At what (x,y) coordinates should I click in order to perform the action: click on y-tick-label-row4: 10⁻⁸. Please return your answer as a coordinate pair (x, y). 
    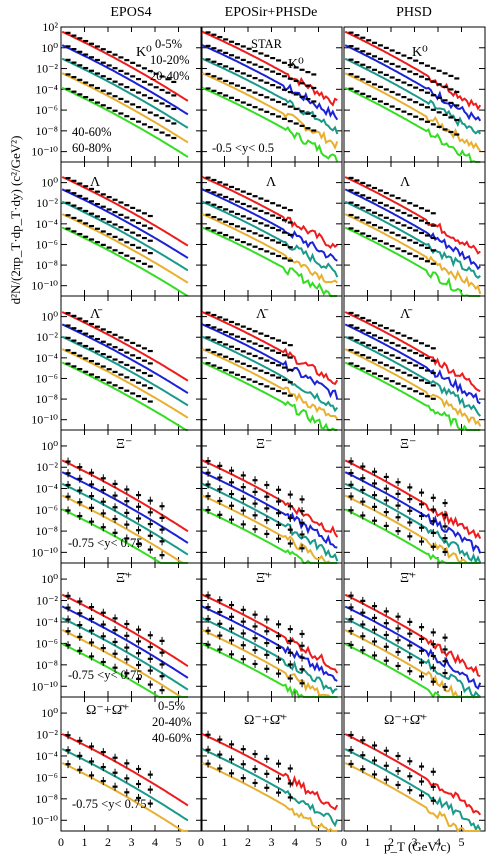
    Looking at the image, I should click on (46, 531).